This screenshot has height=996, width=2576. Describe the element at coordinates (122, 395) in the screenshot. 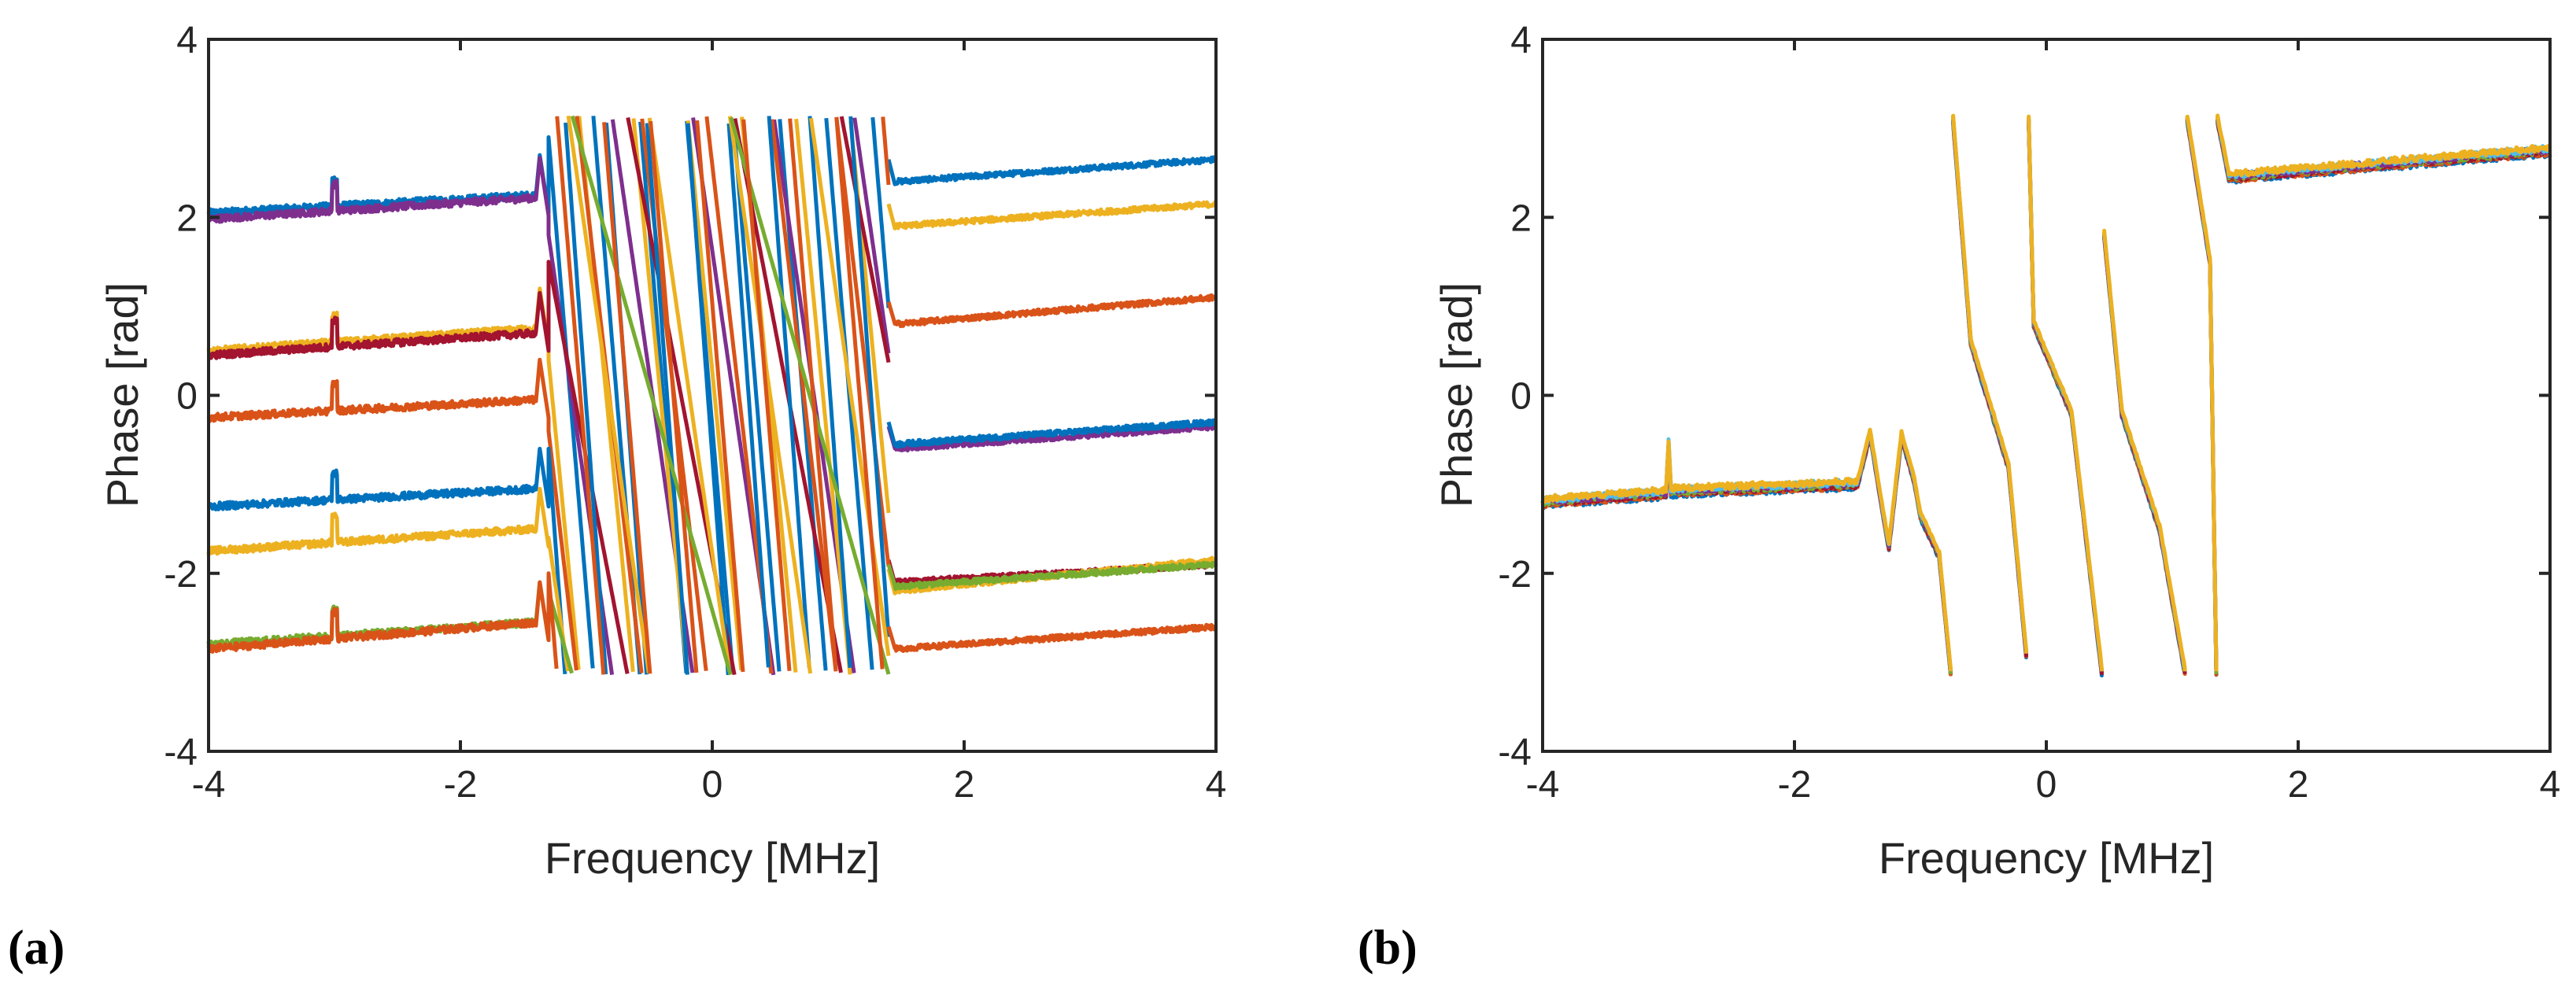

I see `panel-a-y-axis-label: Phase [rad]` at that location.